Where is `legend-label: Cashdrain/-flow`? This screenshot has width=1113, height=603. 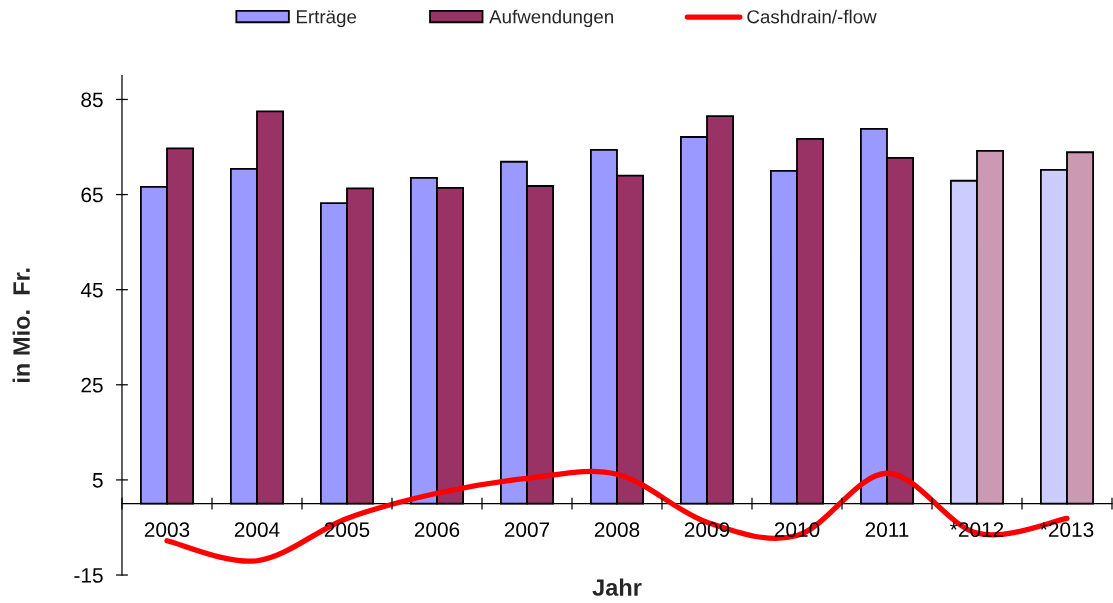 legend-label: Cashdrain/-flow is located at coordinates (812, 16).